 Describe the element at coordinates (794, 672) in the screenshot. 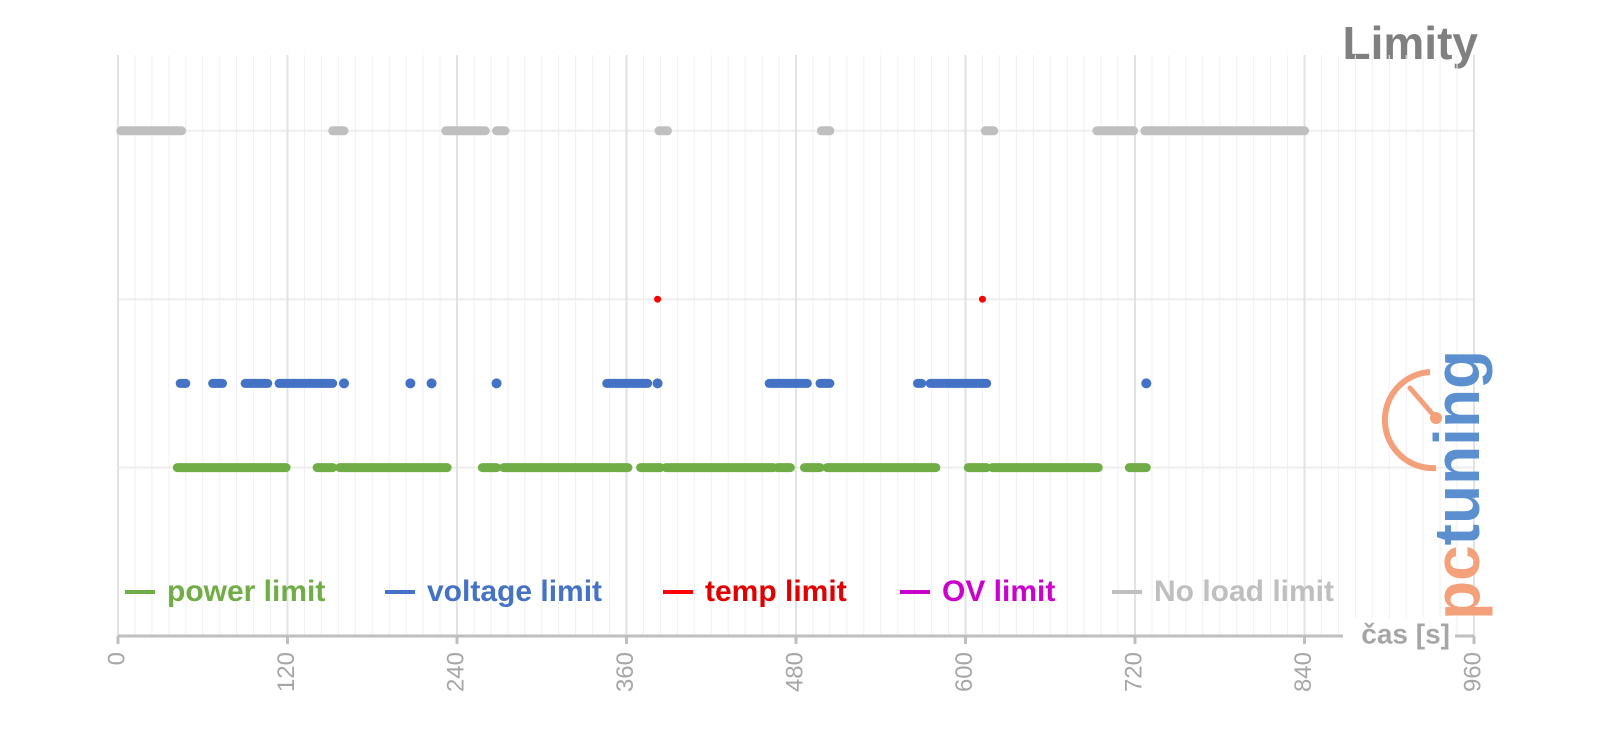

I see `x-tick-label: 480` at that location.